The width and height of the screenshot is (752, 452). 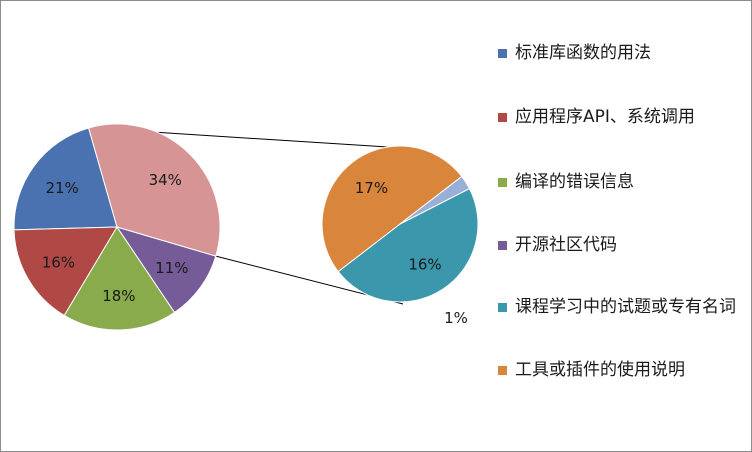 What do you see at coordinates (600, 370) in the screenshot?
I see `legend-label: 工具或插件的使用说明` at bounding box center [600, 370].